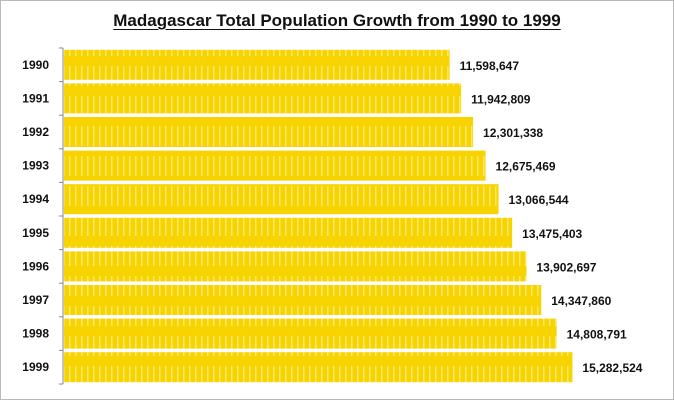 The width and height of the screenshot is (674, 400). I want to click on y-tick-label: 1990, so click(35, 65).